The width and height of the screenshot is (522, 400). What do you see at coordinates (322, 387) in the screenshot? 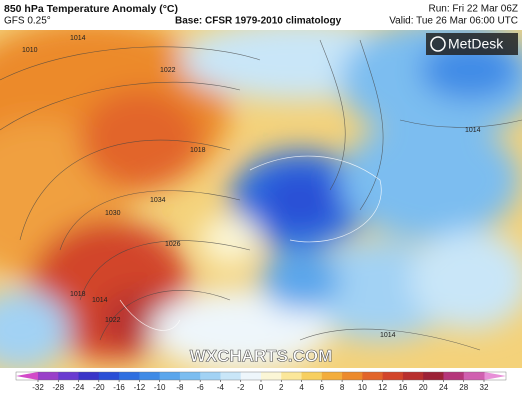
I see `colorbar-tick-label: 6` at bounding box center [322, 387].